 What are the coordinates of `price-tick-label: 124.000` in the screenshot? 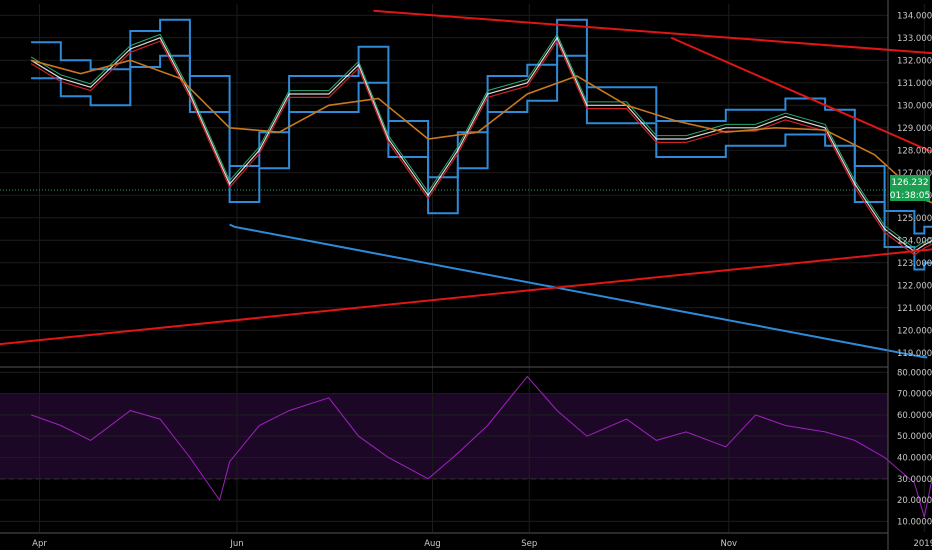 It's located at (914, 241).